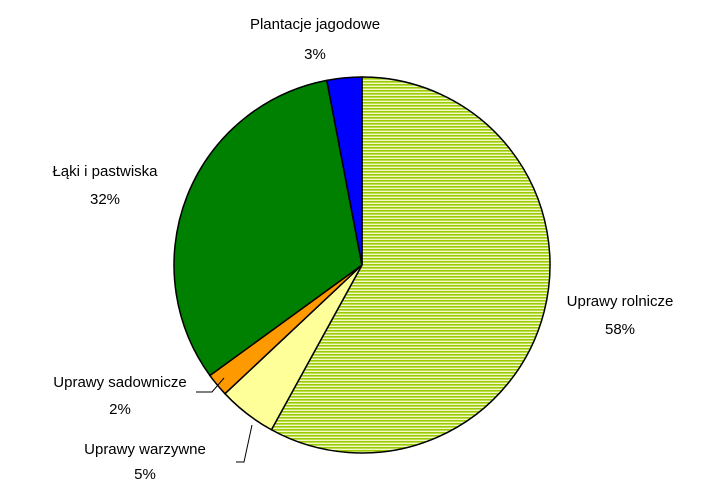  Describe the element at coordinates (119, 382) in the screenshot. I see `slice-label: Uprawy sadownicze` at that location.